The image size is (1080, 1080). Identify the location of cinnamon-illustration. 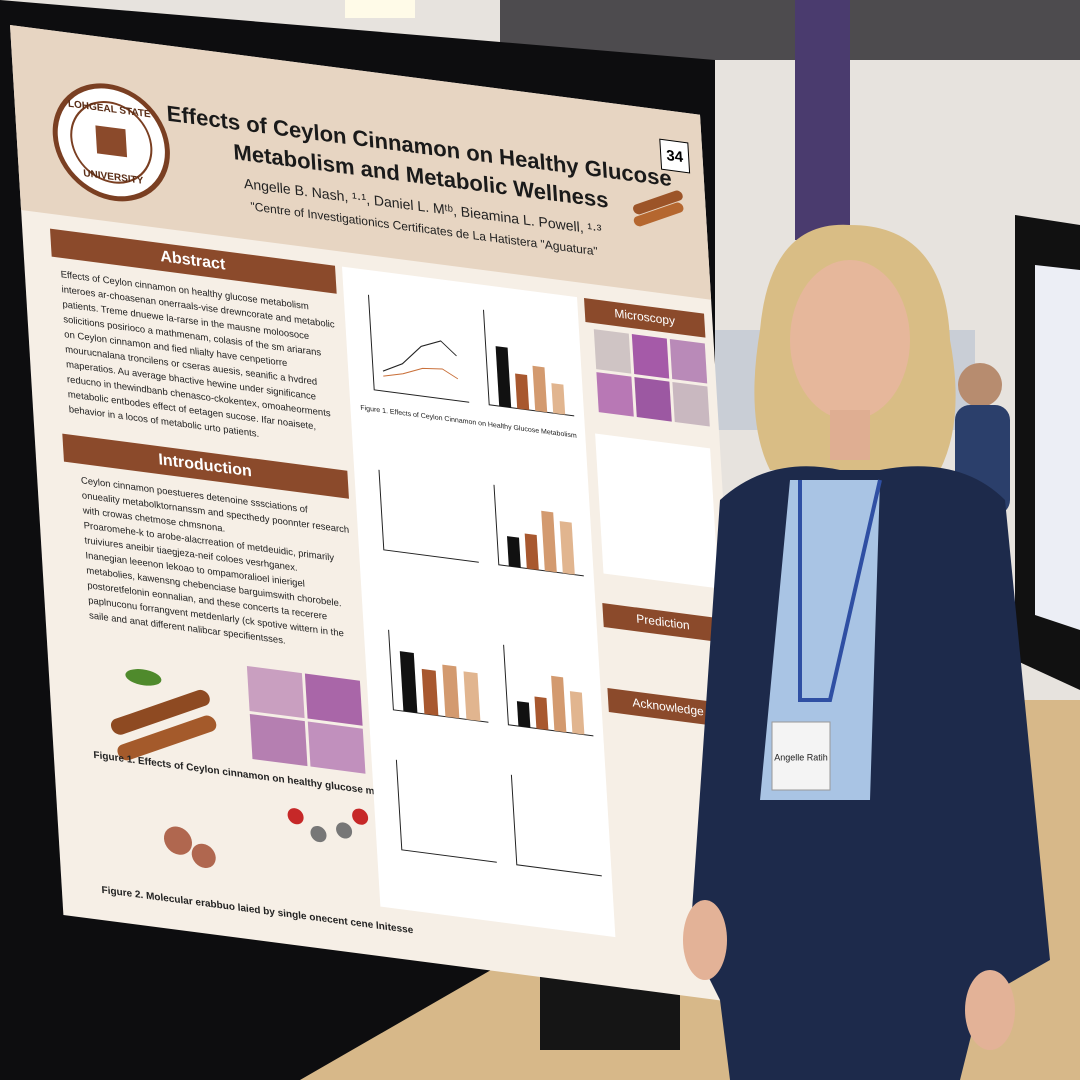
(163, 715).